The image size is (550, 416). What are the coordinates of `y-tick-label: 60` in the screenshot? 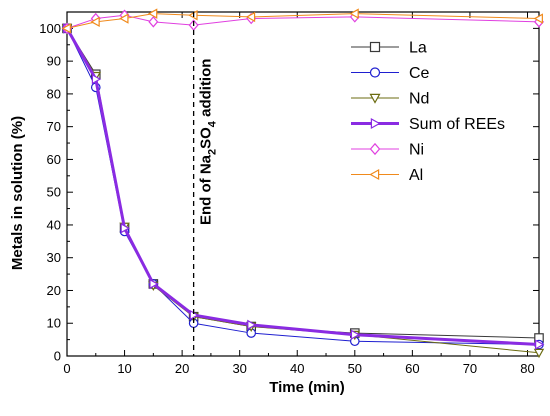 It's located at (54, 159).